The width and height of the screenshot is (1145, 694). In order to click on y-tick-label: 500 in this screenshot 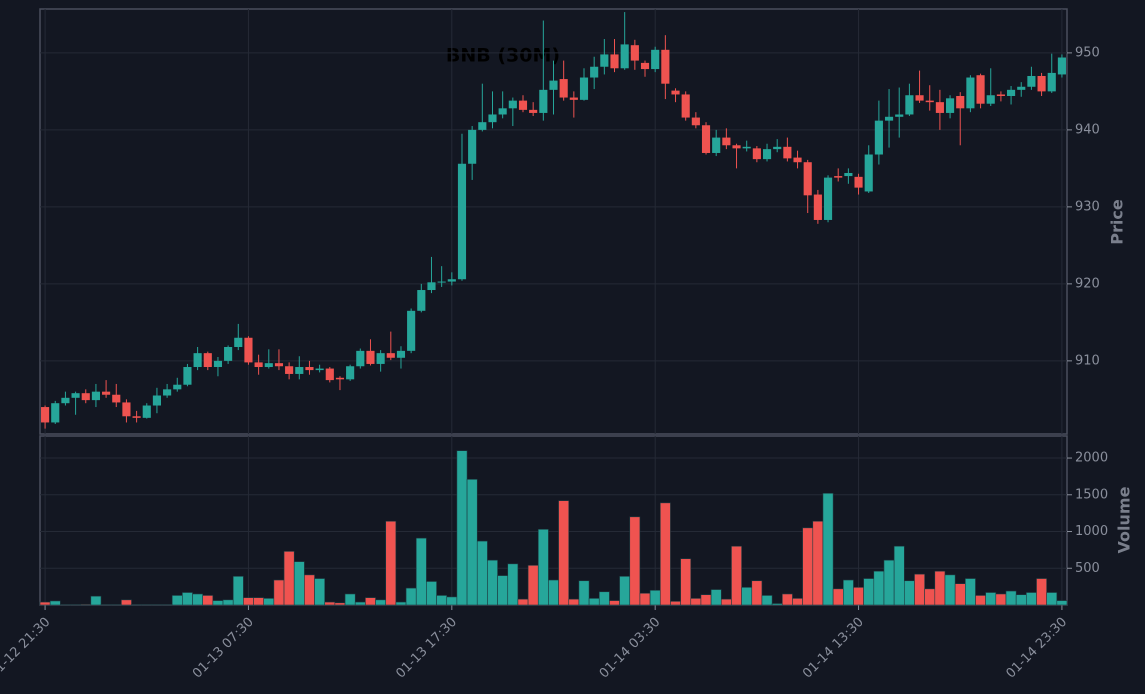, I will do `click(1087, 568)`.